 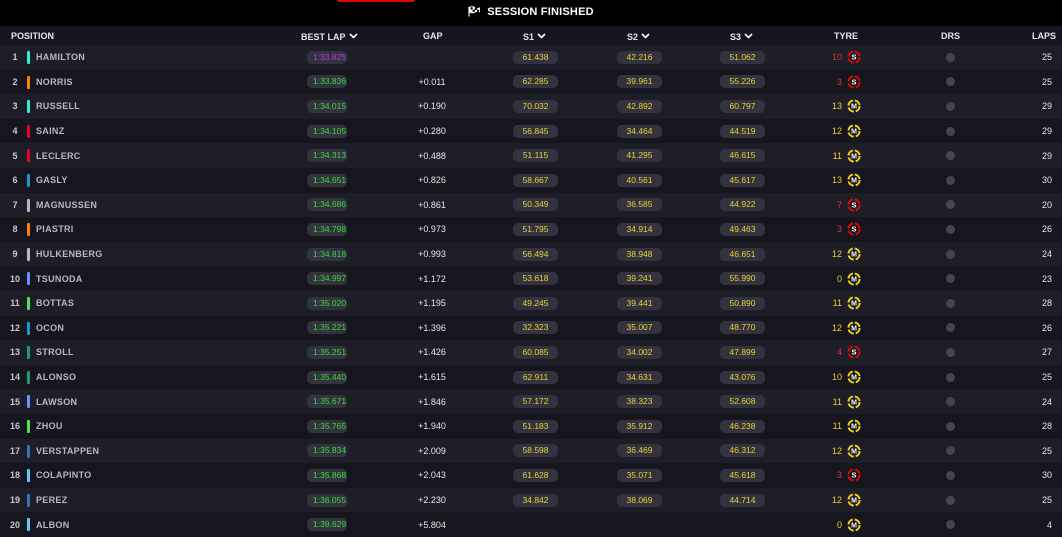 I want to click on driver-name: LECLERC, so click(x=58, y=155).